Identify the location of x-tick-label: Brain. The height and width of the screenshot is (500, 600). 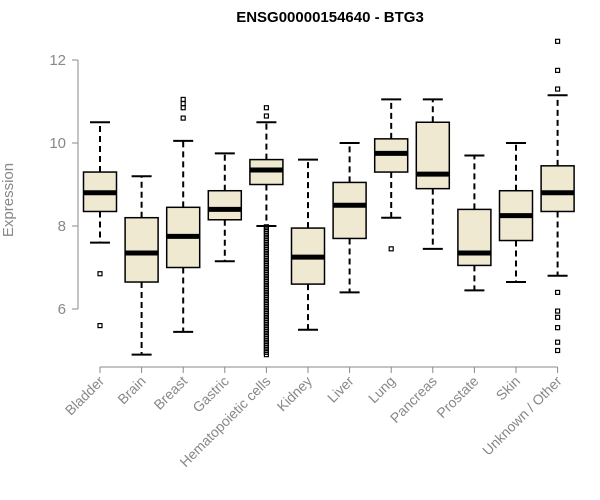
(131, 390).